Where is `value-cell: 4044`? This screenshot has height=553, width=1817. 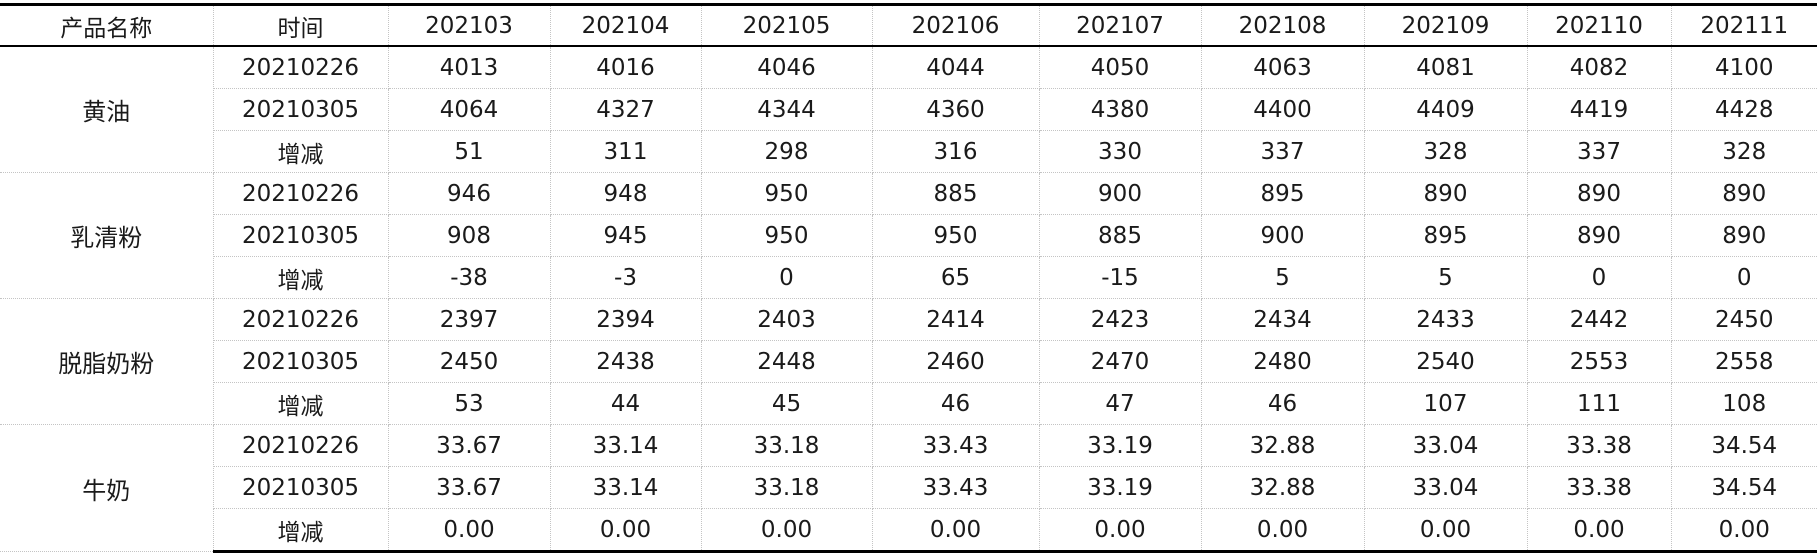
value-cell: 4044 is located at coordinates (955, 67).